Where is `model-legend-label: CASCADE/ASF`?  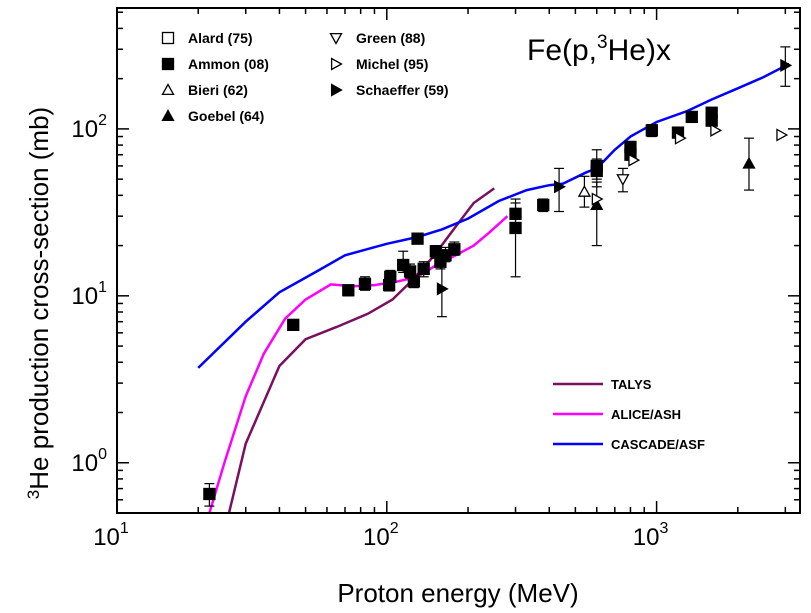 model-legend-label: CASCADE/ASF is located at coordinates (658, 444).